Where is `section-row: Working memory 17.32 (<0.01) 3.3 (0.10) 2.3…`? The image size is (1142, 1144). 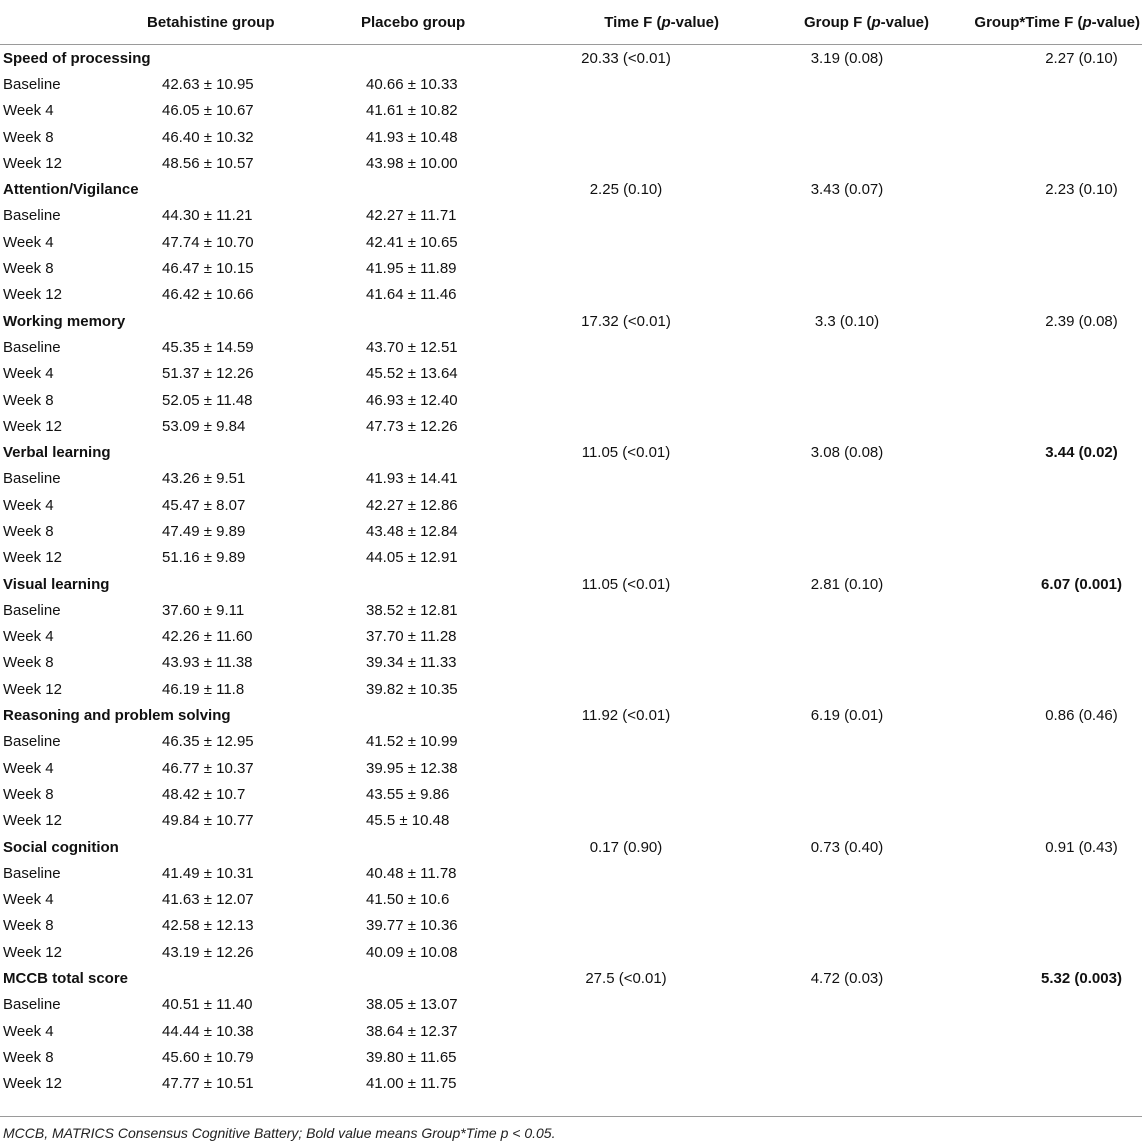 section-row: Working memory 17.32 (<0.01) 3.3 (0.10) 2.3… is located at coordinates (571, 321).